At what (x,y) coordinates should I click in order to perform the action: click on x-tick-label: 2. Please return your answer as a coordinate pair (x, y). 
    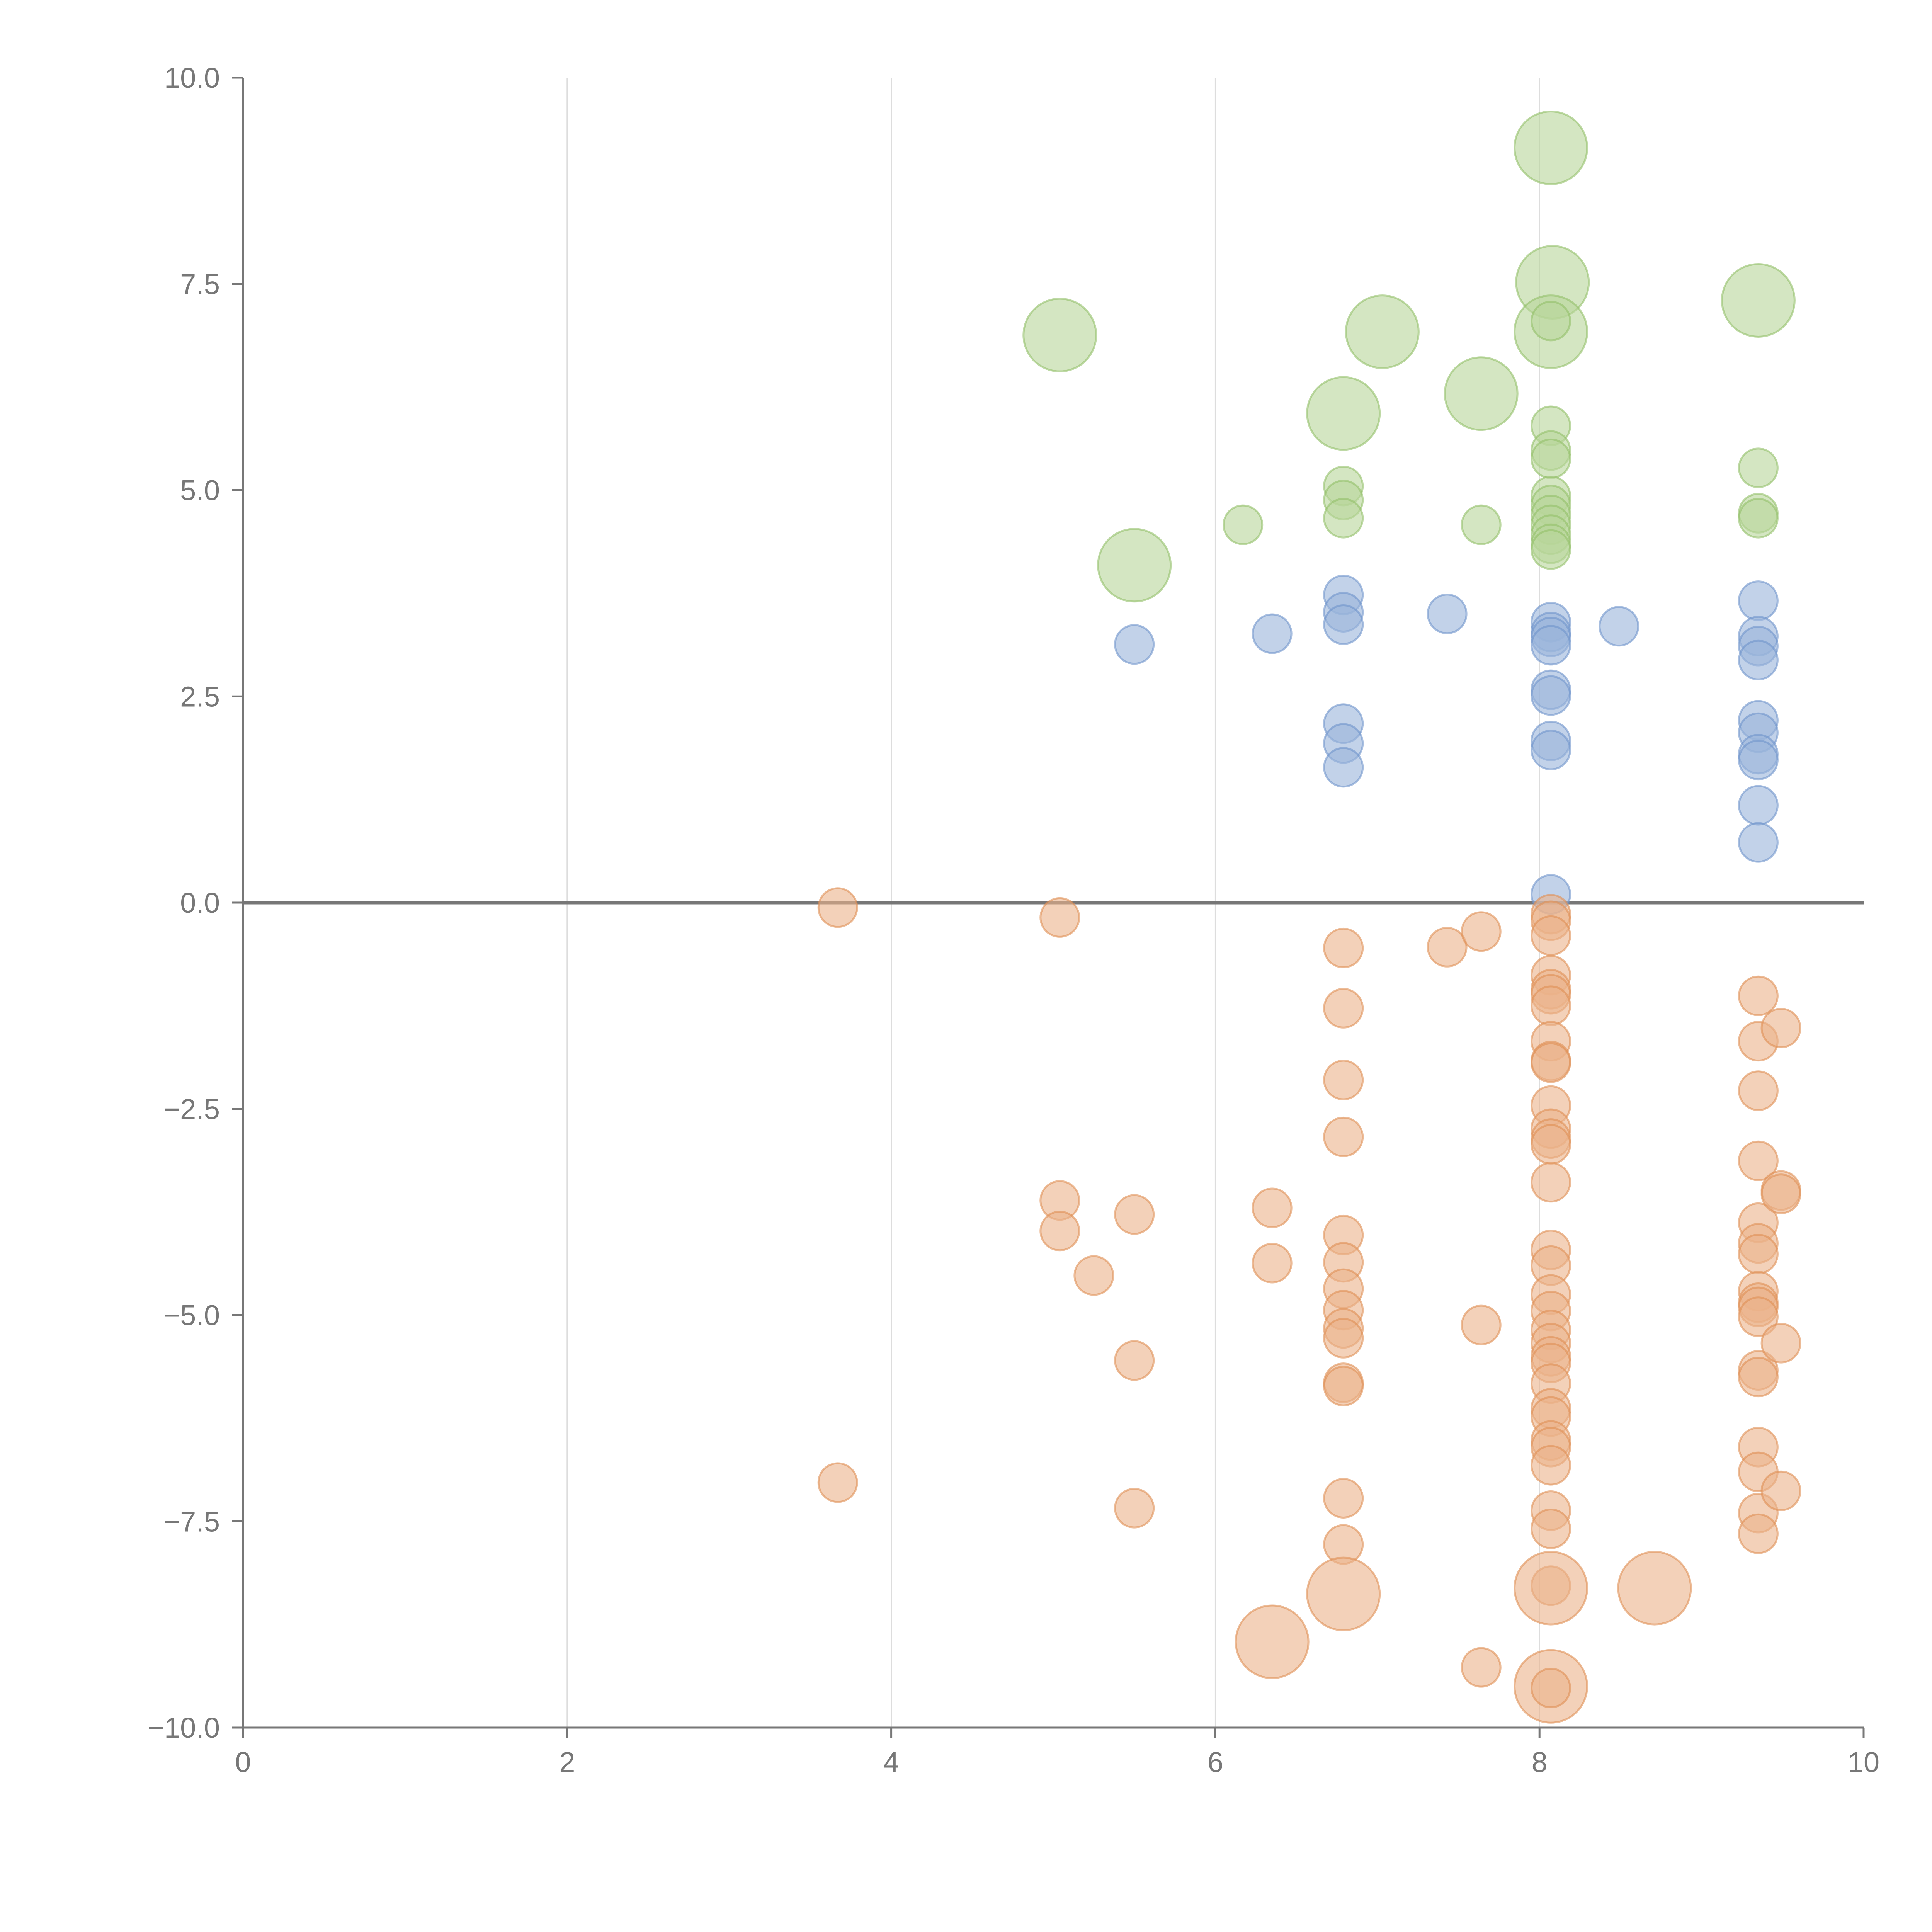
    Looking at the image, I should click on (567, 1762).